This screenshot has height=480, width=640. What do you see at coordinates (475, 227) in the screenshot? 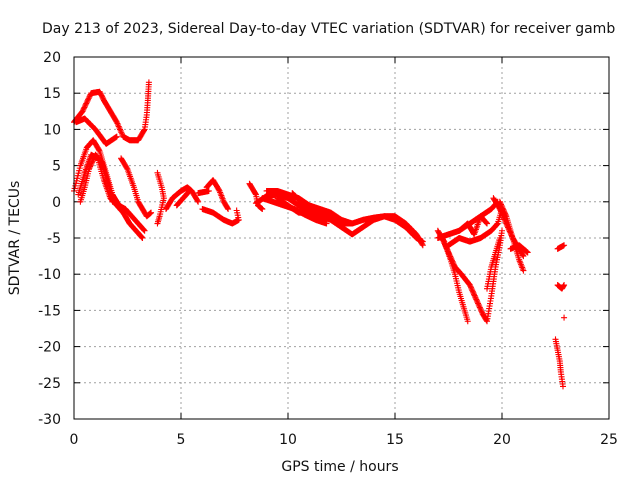
I see `series-s22` at bounding box center [475, 227].